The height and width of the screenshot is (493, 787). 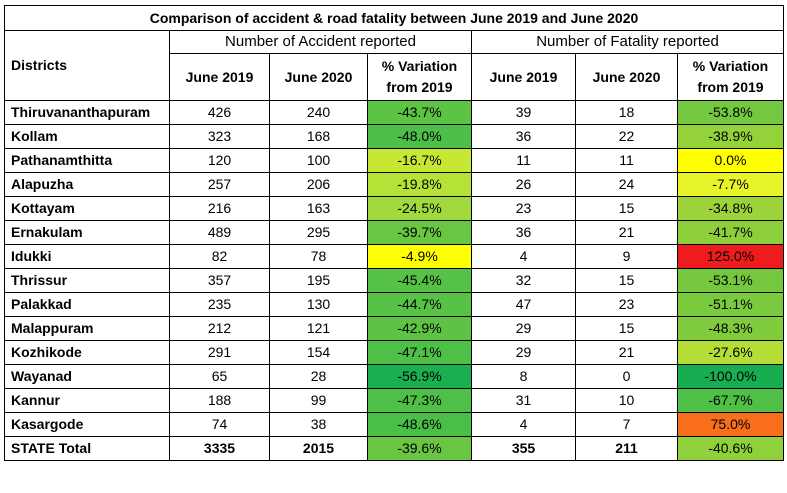 I want to click on acc-variation-cell: -48.0%, so click(x=419, y=136).